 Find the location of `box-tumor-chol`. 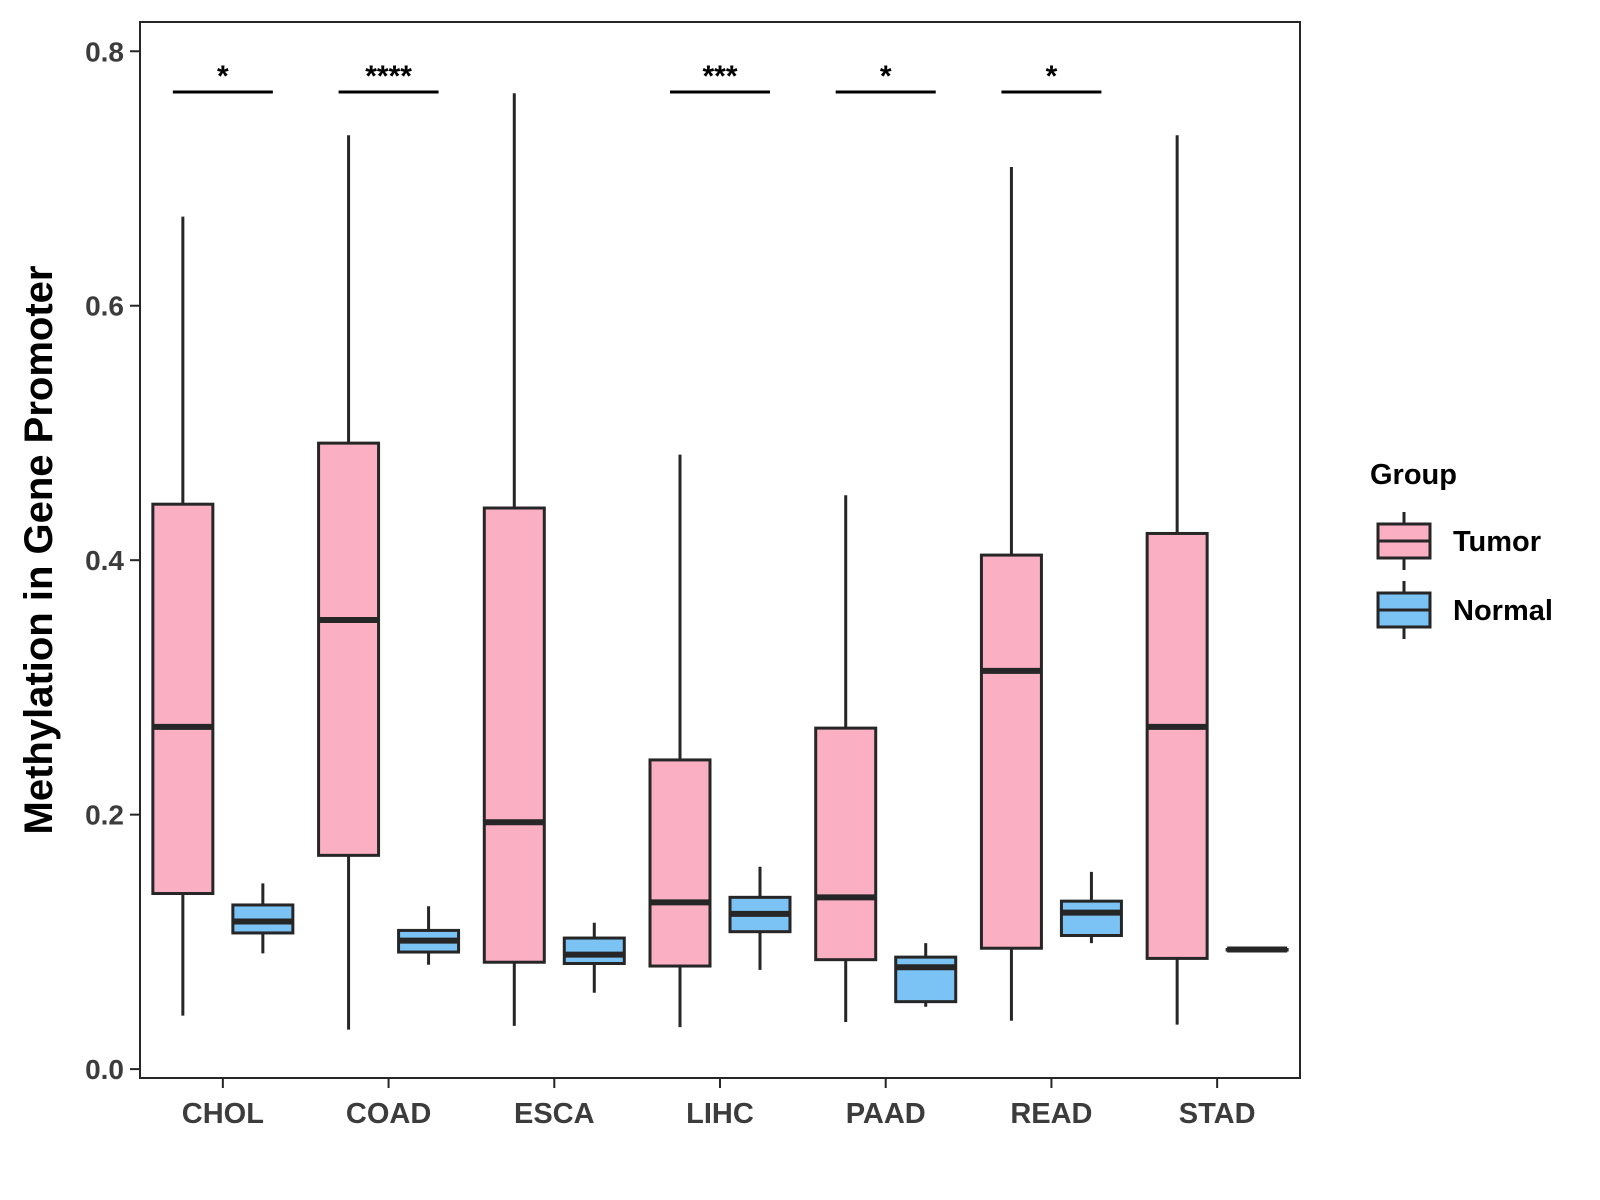

box-tumor-chol is located at coordinates (183, 616).